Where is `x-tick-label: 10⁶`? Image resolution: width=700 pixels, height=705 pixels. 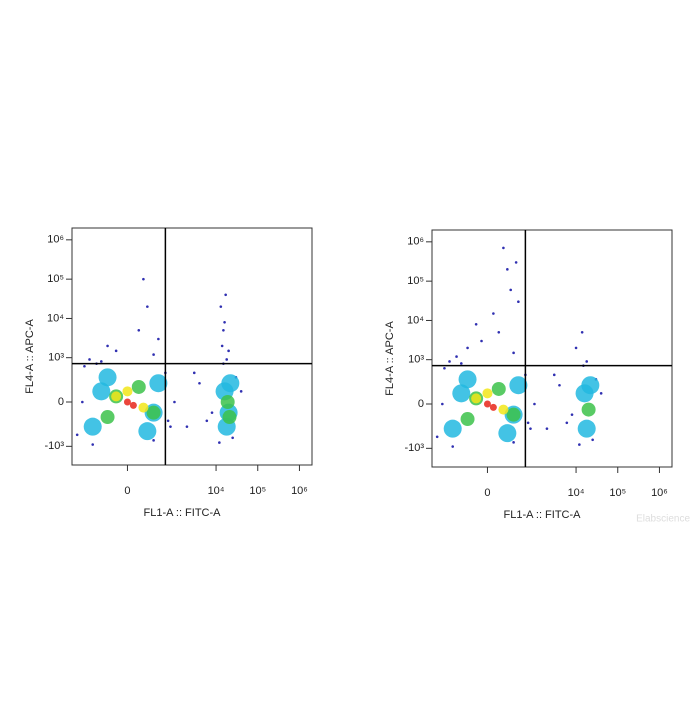
x-tick-label: 10⁶ is located at coordinates (299, 491).